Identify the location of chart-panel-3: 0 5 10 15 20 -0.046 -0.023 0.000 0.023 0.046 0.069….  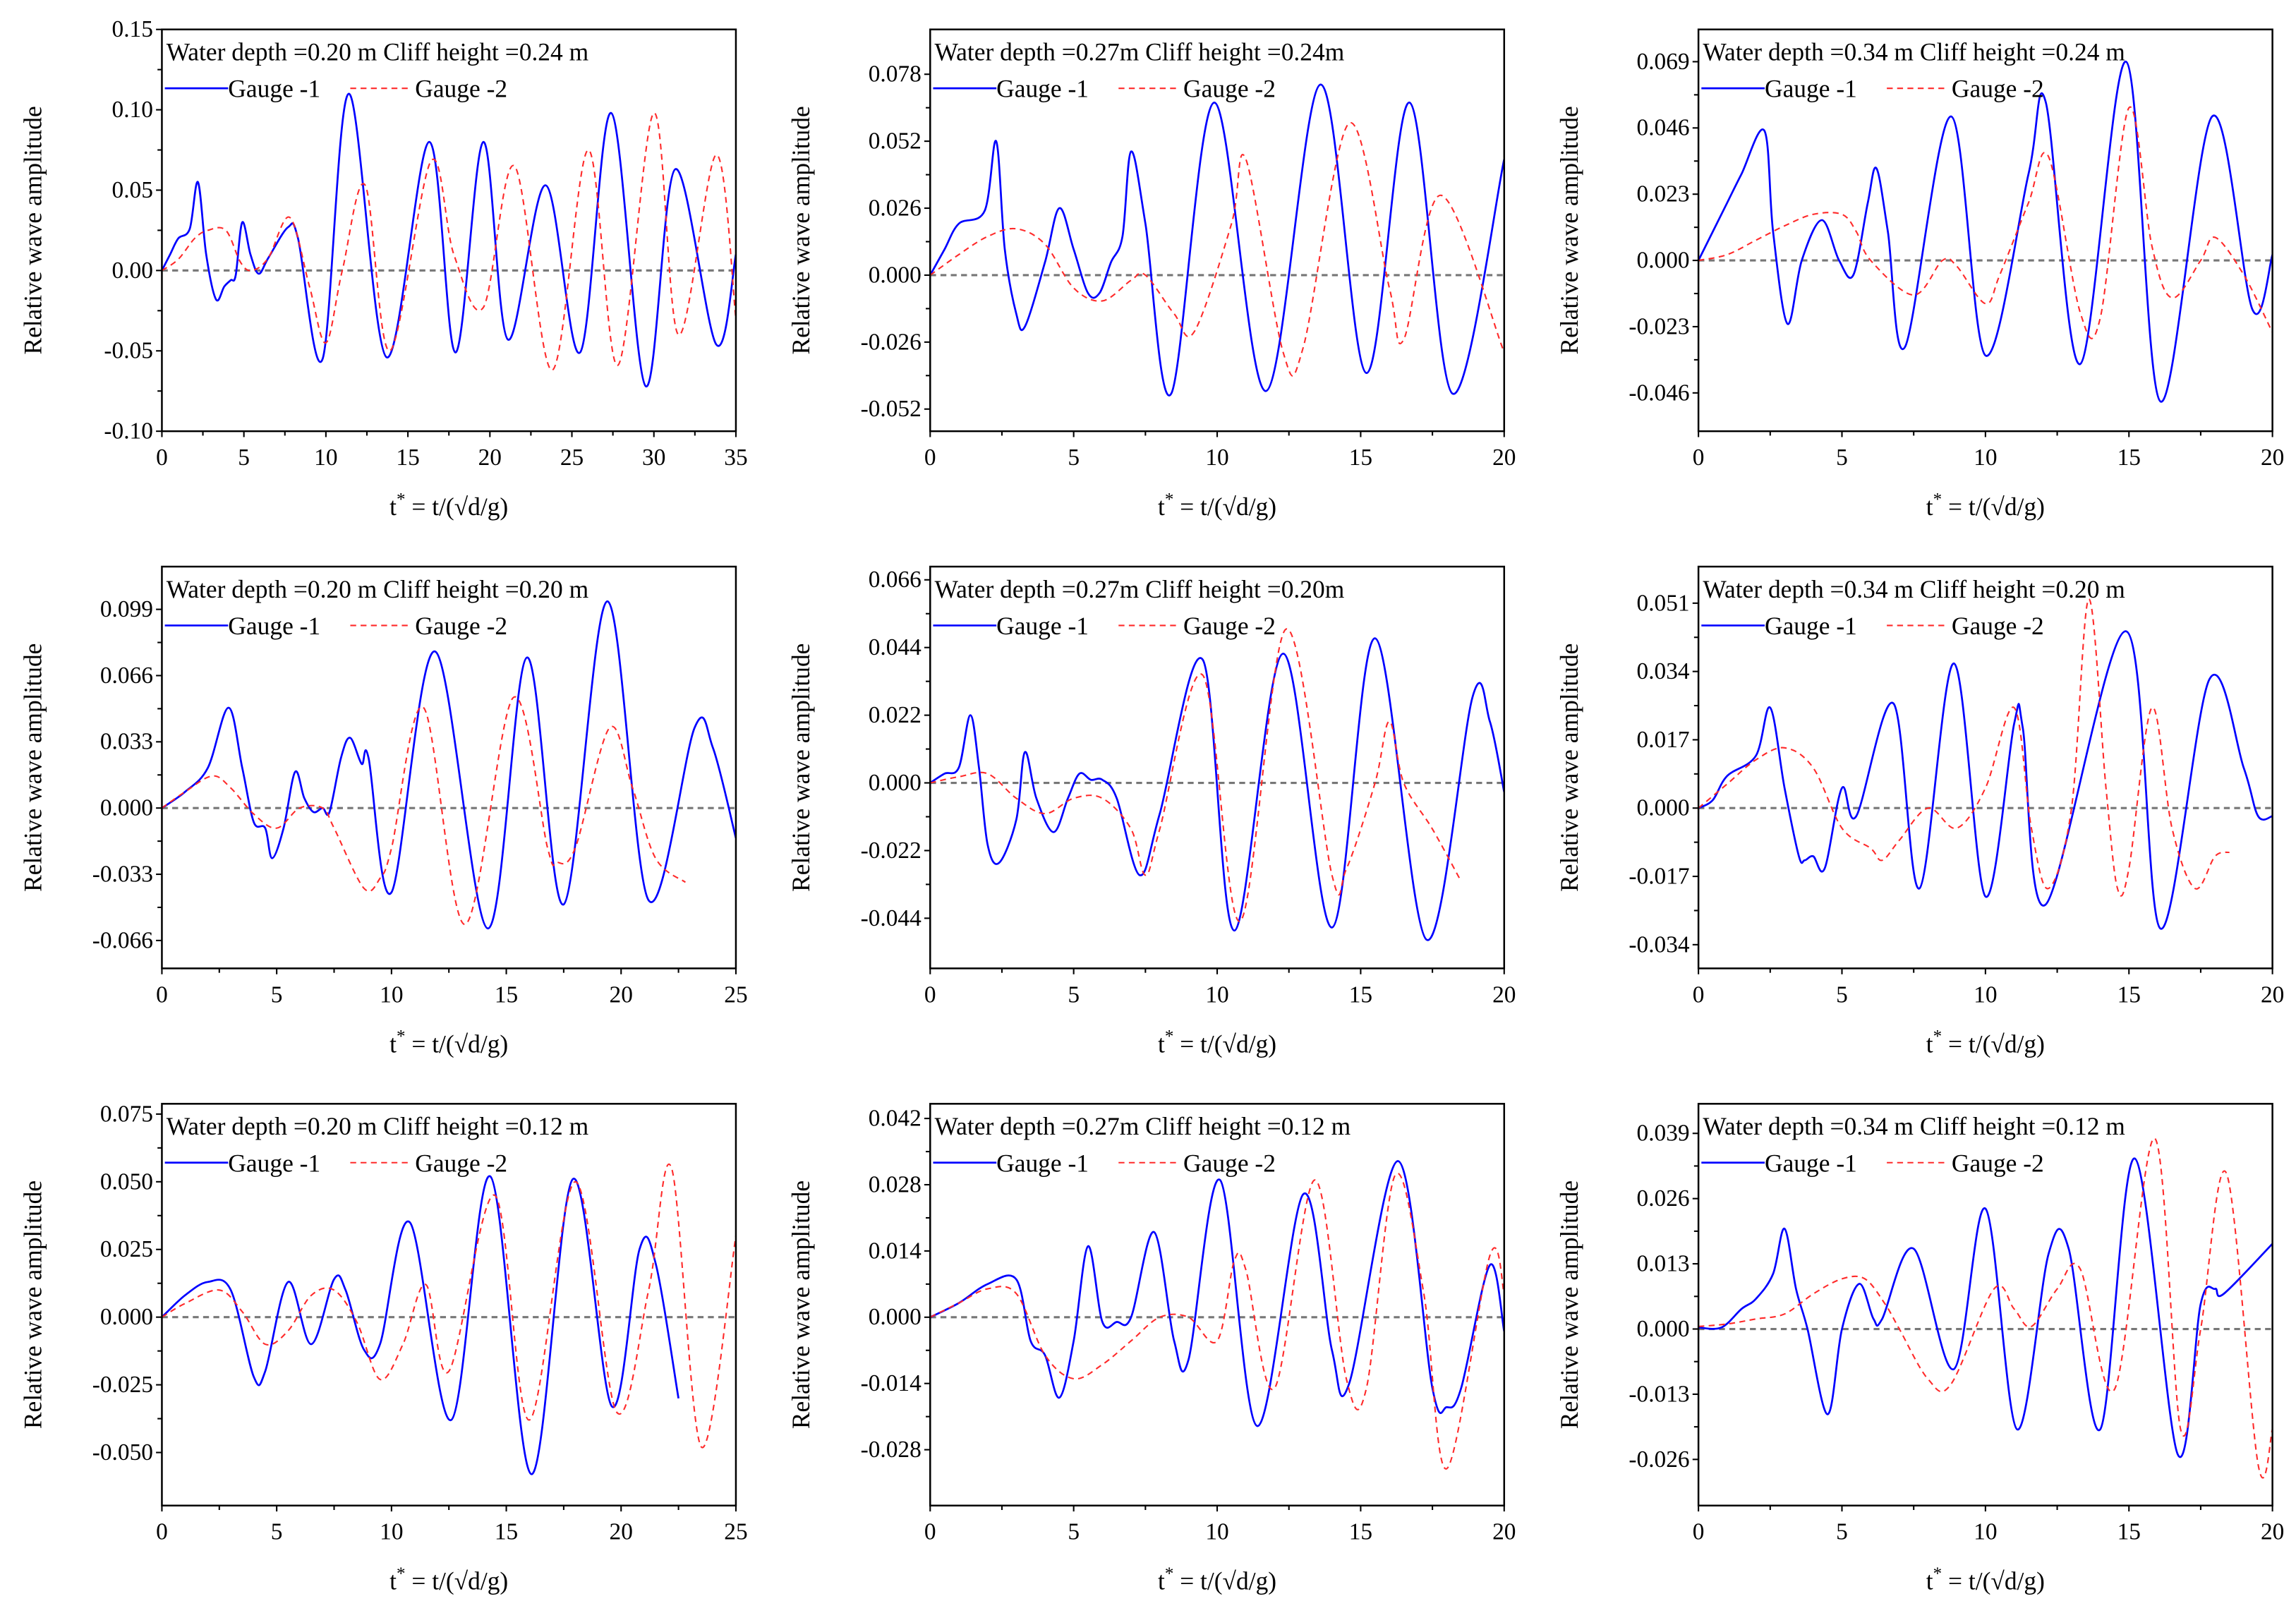
(1919, 274).